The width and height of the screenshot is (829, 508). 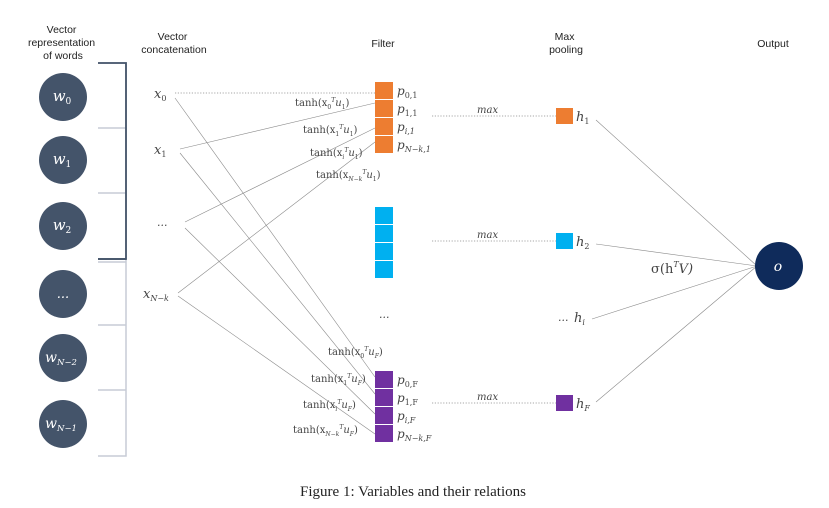 I want to click on h-label: h2, so click(x=582, y=243).